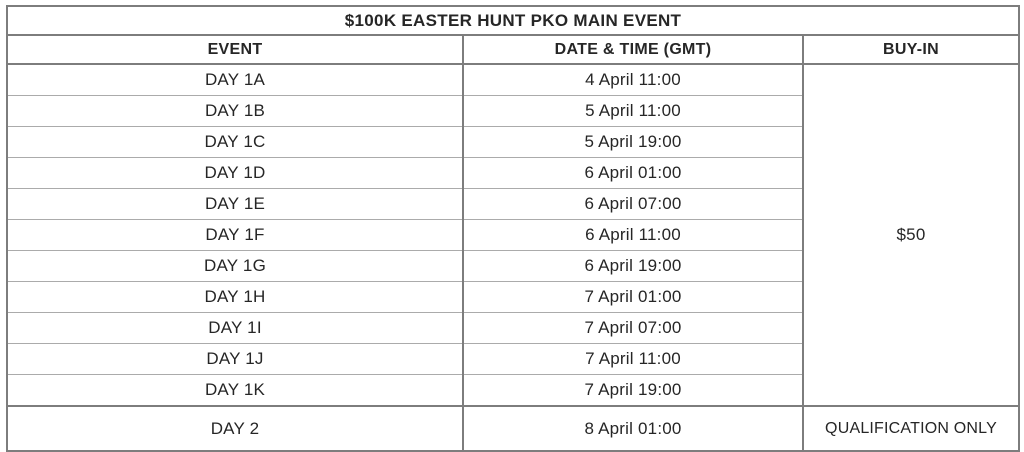  I want to click on datetime-cell: 7 April 19:00, so click(632, 390).